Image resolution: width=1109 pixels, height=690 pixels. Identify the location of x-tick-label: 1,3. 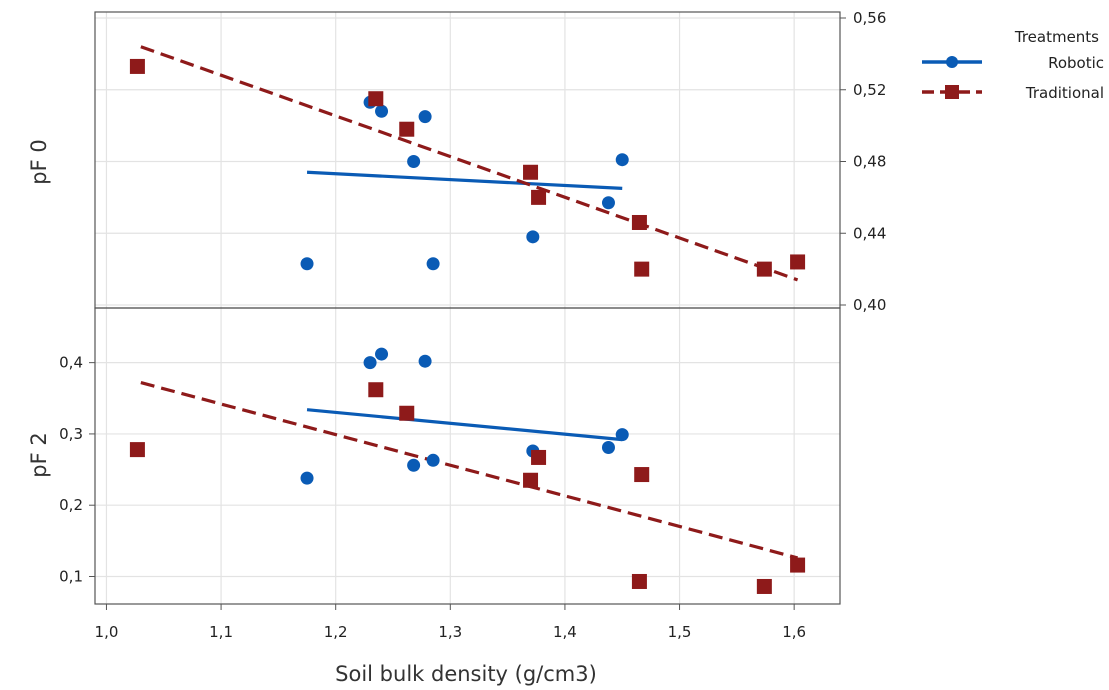
(450, 632).